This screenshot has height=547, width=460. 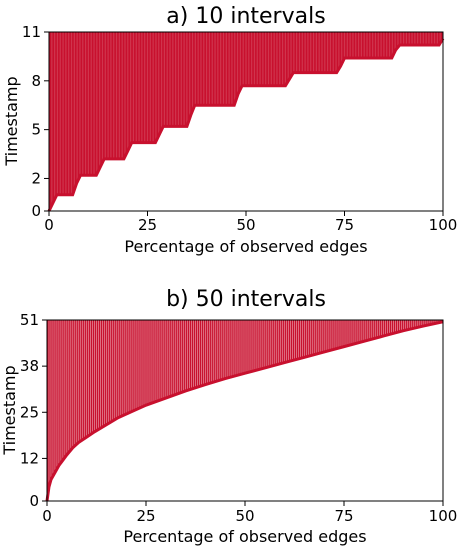 What do you see at coordinates (11, 121) in the screenshot?
I see `y-axis-label-a: Timestamp` at bounding box center [11, 121].